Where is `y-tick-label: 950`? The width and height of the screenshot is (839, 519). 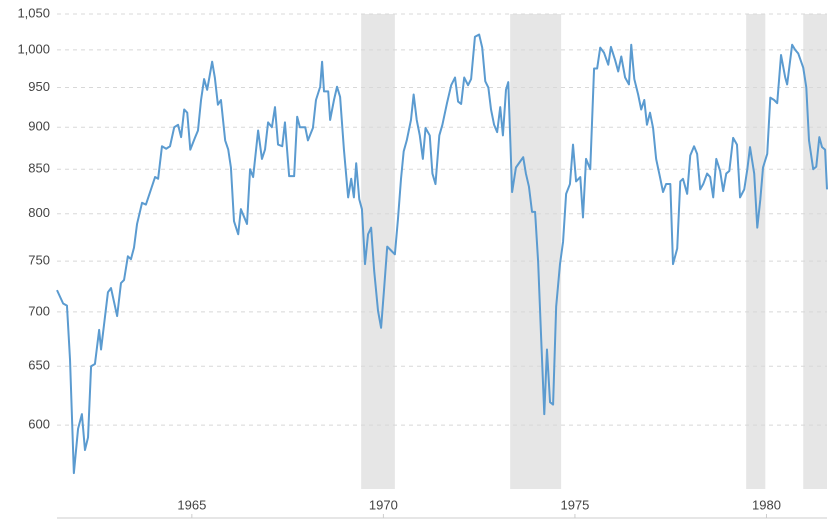 y-tick-label: 950 is located at coordinates (39, 86).